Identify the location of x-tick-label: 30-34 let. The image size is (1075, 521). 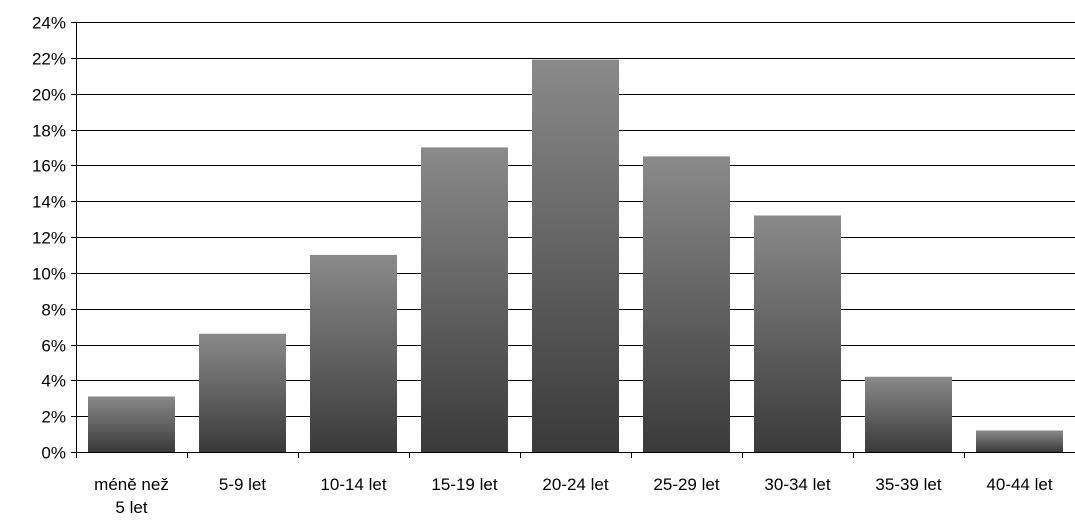
(797, 484).